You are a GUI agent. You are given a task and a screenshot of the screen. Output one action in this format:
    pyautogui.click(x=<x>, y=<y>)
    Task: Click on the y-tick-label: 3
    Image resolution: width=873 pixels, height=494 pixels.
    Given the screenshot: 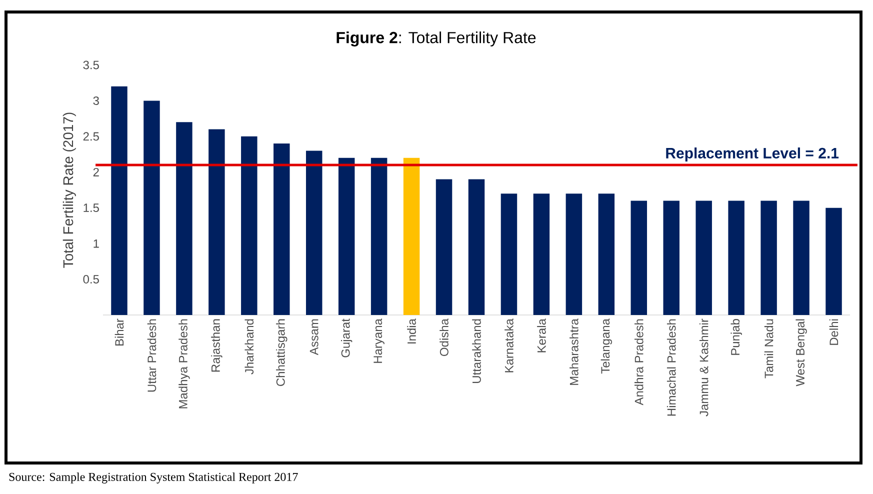 What is the action you would take?
    pyautogui.click(x=96, y=100)
    